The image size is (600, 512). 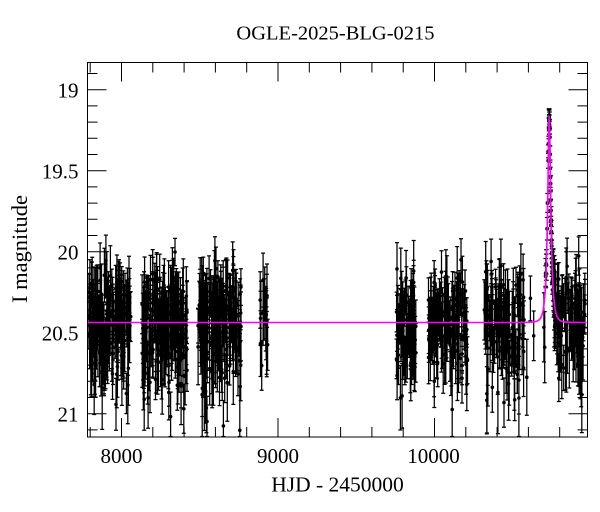 I want to click on svg-text: 20.5, so click(x=60, y=333).